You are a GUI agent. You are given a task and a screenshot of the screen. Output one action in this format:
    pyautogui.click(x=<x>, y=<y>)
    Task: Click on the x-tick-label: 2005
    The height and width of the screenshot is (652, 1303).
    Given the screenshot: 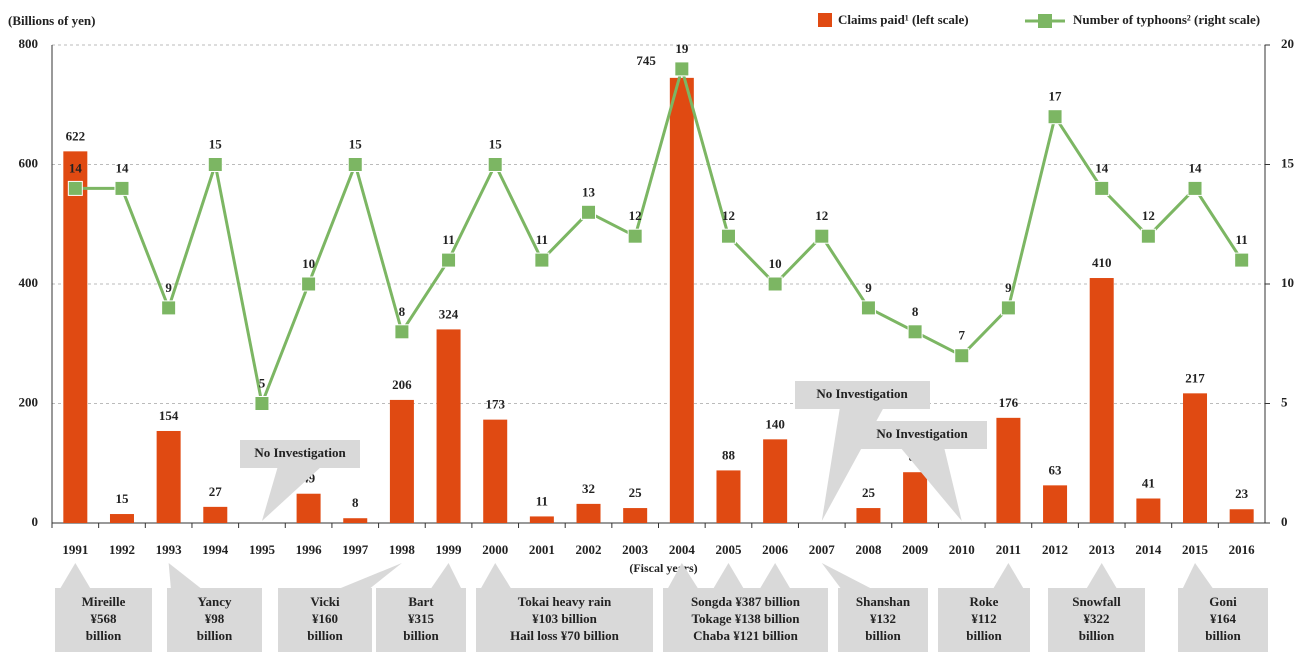 What is the action you would take?
    pyautogui.click(x=728, y=549)
    